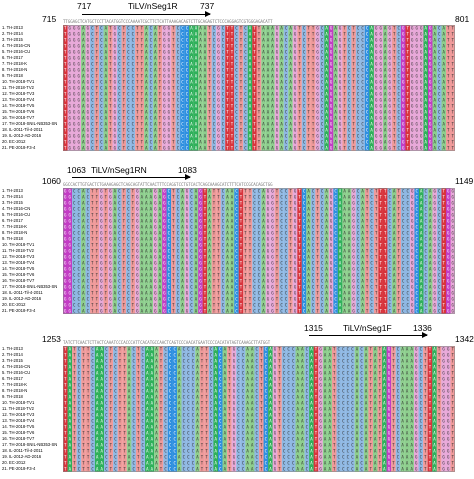  I want to click on primer-end-position: 737, so click(207, 6).